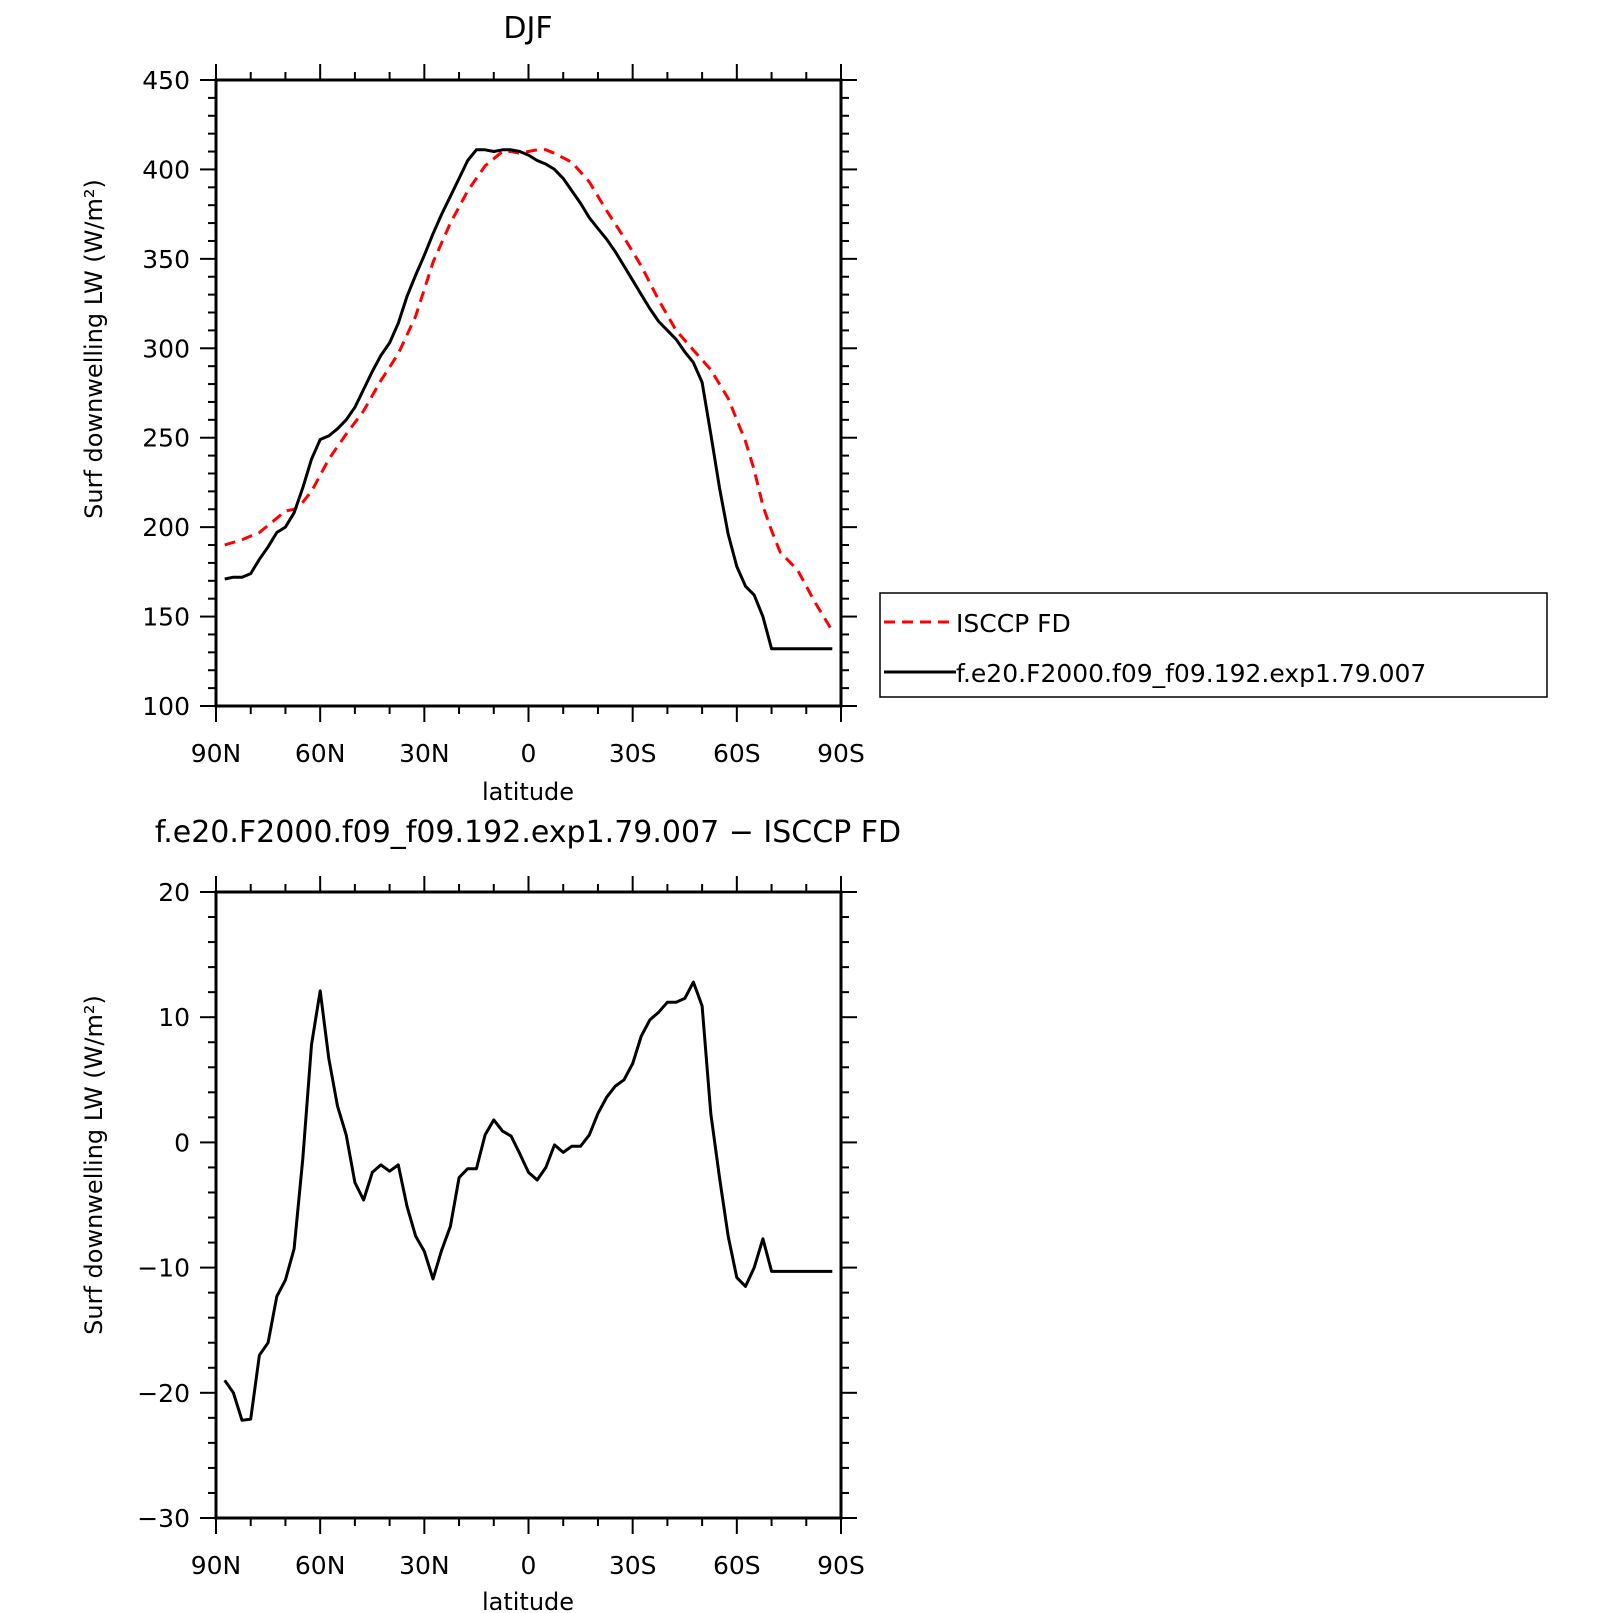 The image size is (1610, 1613). I want to click on top-chart-title: DJF, so click(527, 28).